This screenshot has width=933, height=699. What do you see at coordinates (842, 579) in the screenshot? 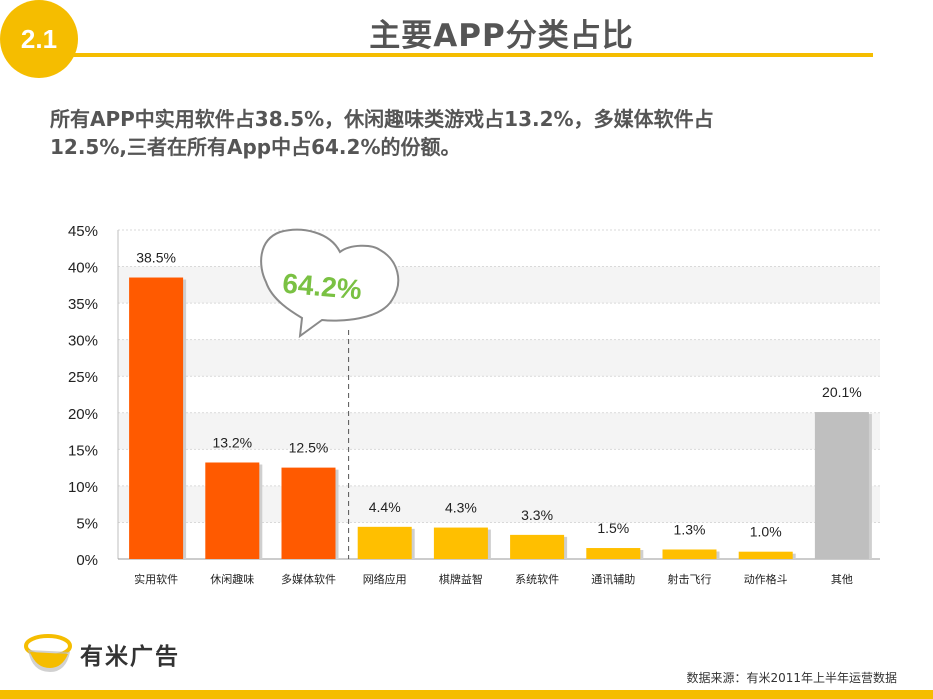
I see `x-tick-label: 其他` at bounding box center [842, 579].